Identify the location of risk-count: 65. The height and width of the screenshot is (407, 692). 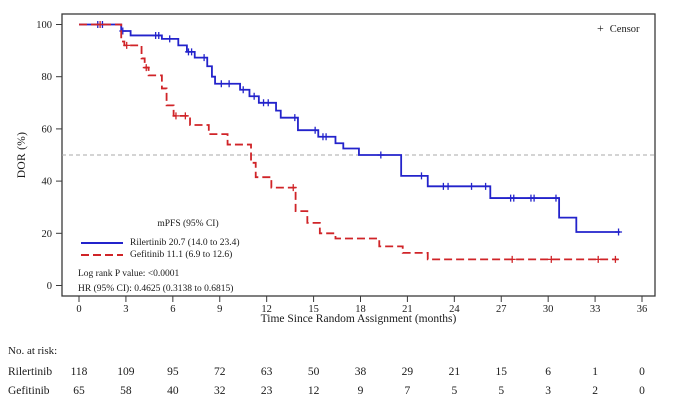
(79, 391).